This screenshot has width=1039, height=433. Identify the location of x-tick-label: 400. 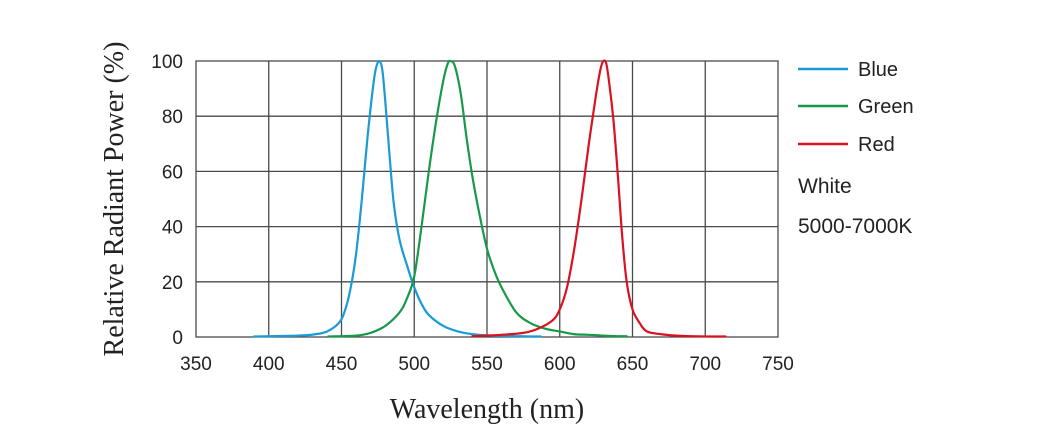
(269, 364).